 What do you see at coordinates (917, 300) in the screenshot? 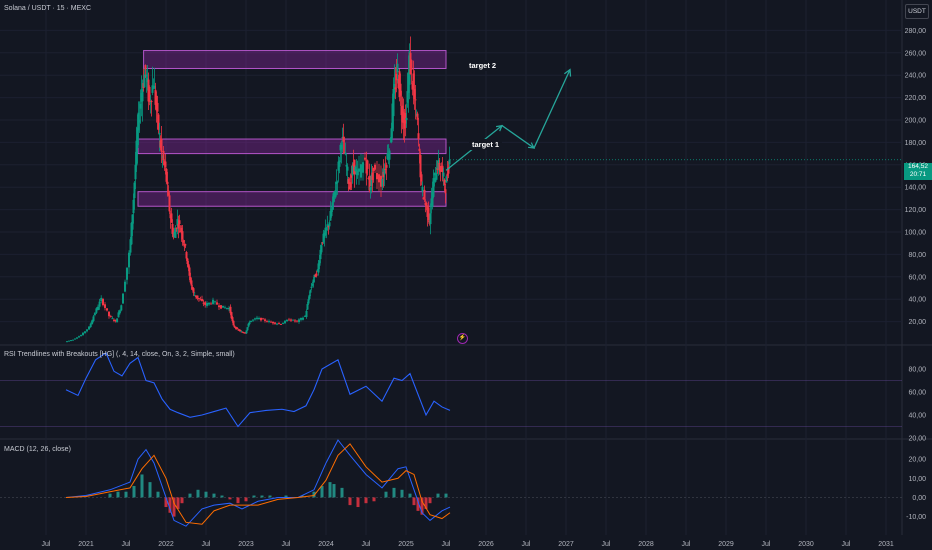
I see `y-tick-label: 40,00` at bounding box center [917, 300].